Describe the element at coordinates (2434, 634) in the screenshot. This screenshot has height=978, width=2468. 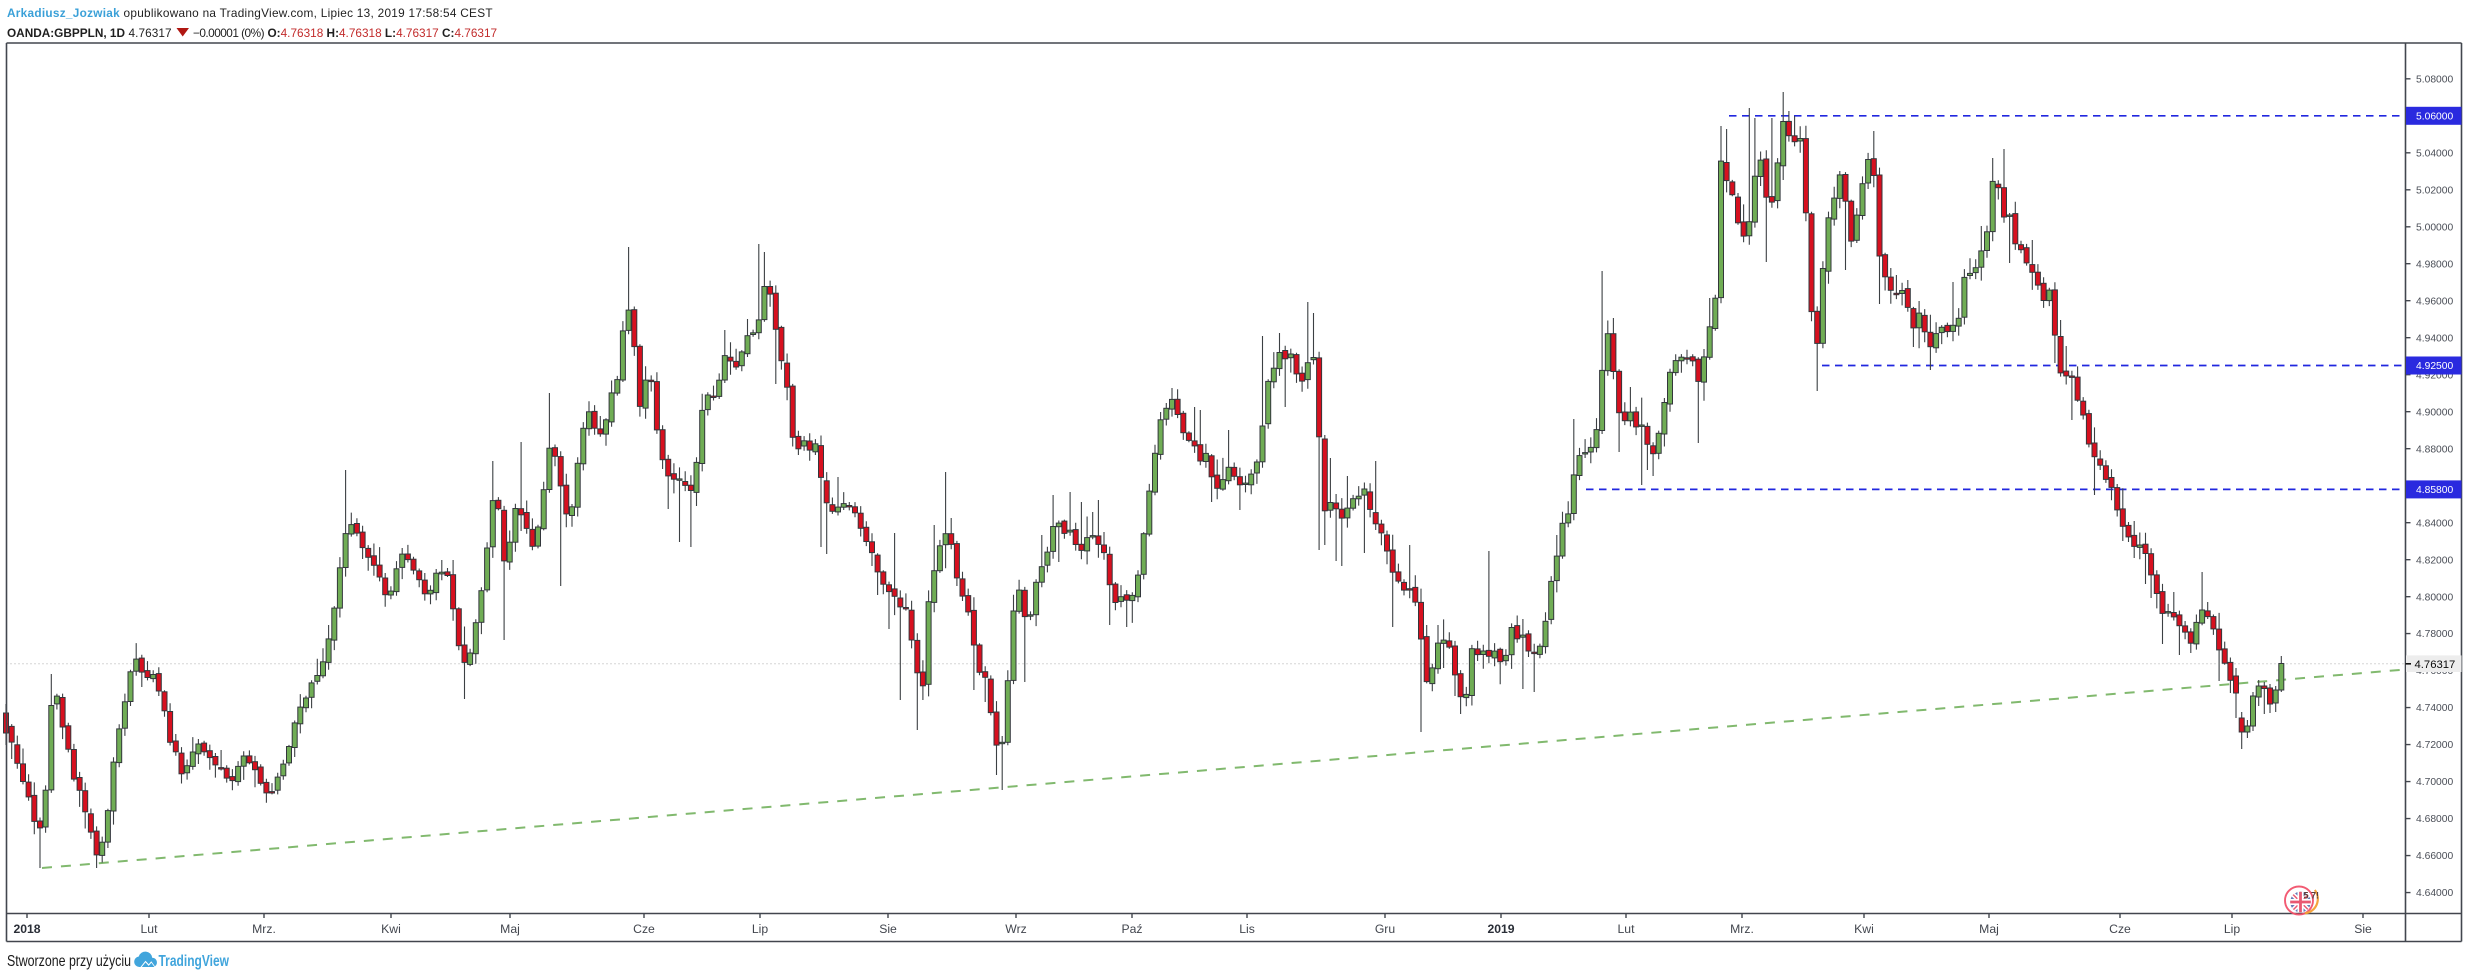
I see `svg-text: 4.78000` at that location.